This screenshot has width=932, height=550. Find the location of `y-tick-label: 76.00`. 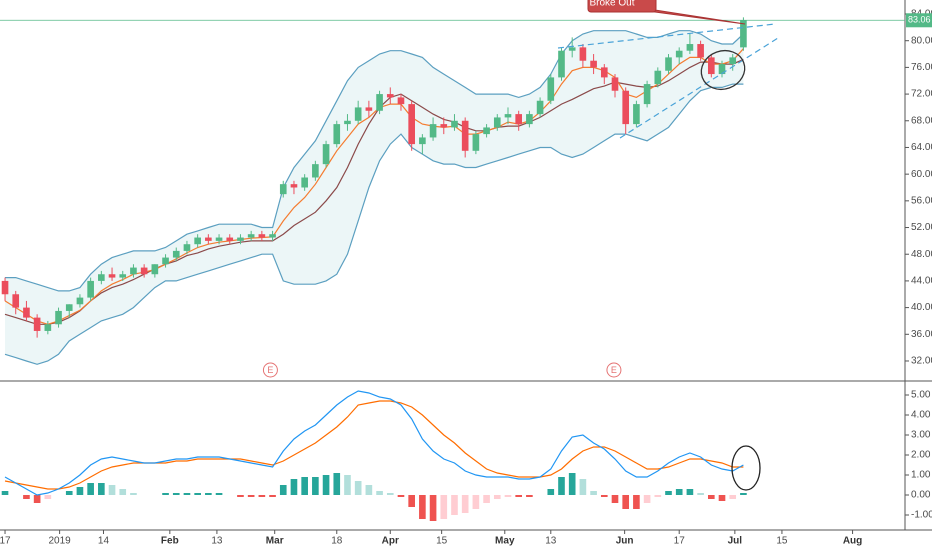

y-tick-label: 76.00 is located at coordinates (921, 67).